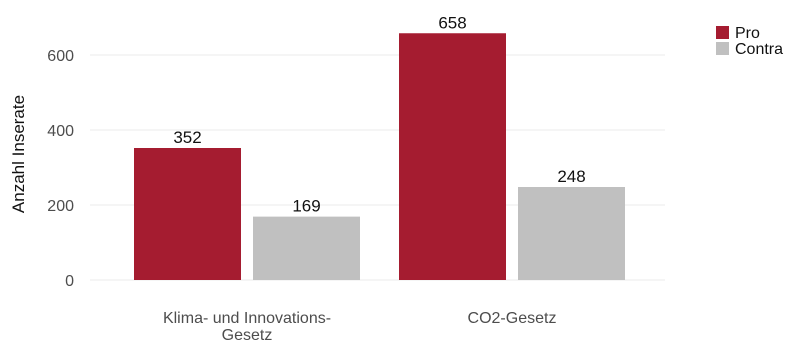  What do you see at coordinates (747, 33) in the screenshot?
I see `legend-label-pro: Pro` at bounding box center [747, 33].